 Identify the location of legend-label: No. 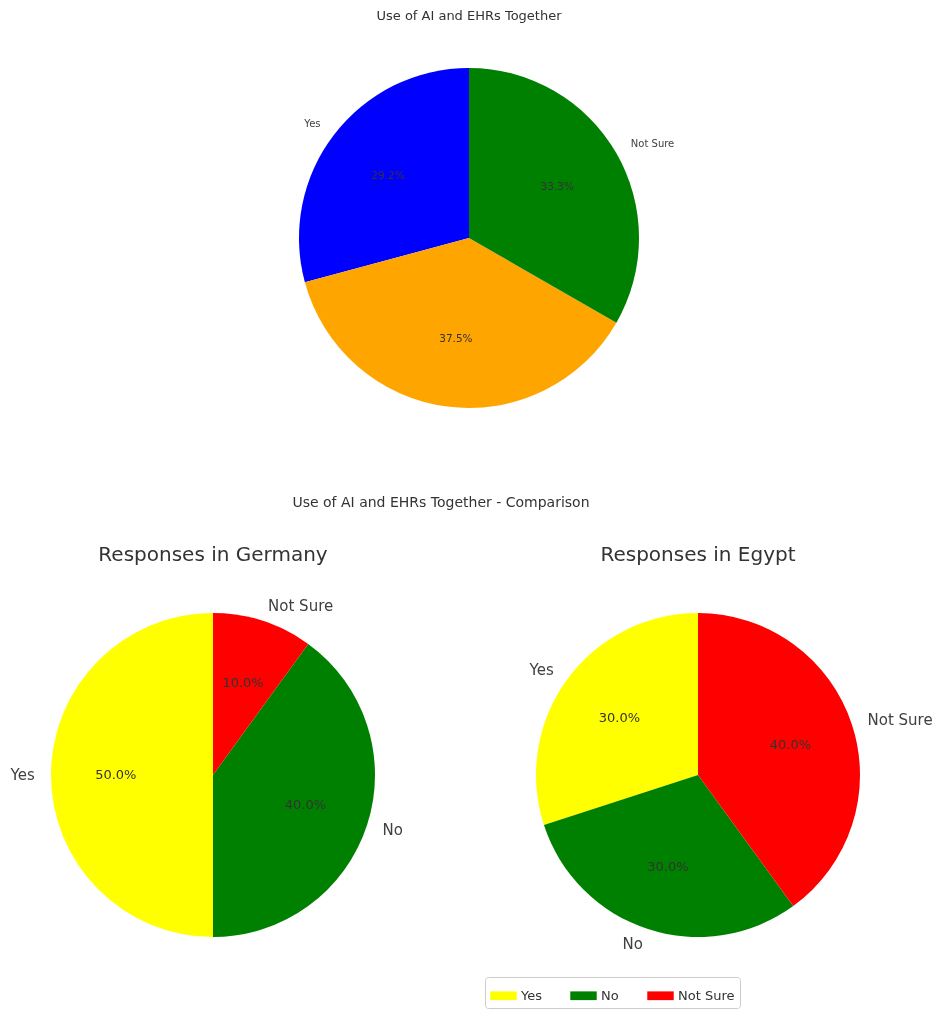
(610, 995).